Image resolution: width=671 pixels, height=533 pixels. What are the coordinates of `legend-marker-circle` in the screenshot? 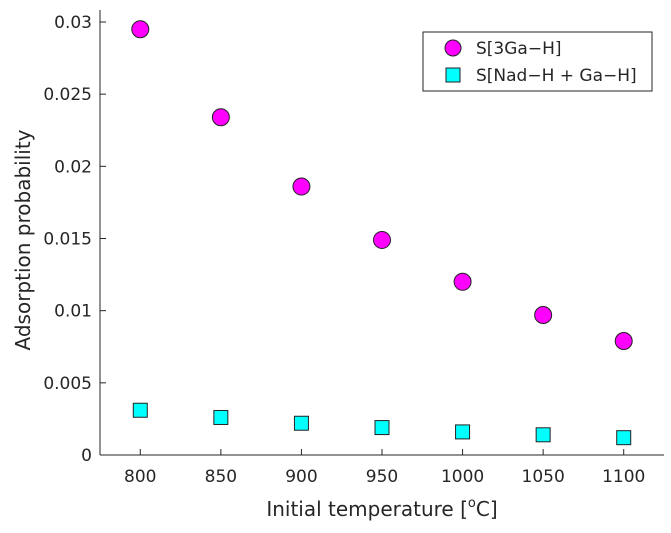 It's located at (453, 48).